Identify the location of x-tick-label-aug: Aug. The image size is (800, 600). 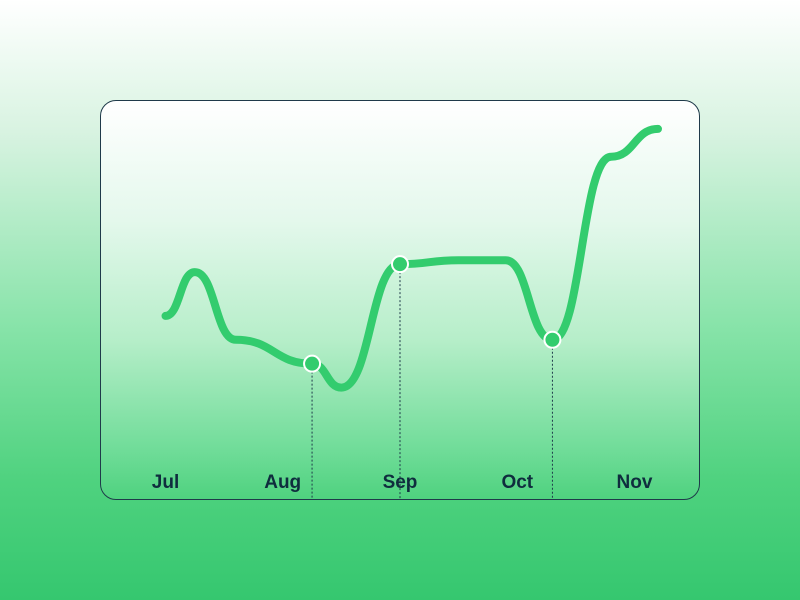
(282, 482).